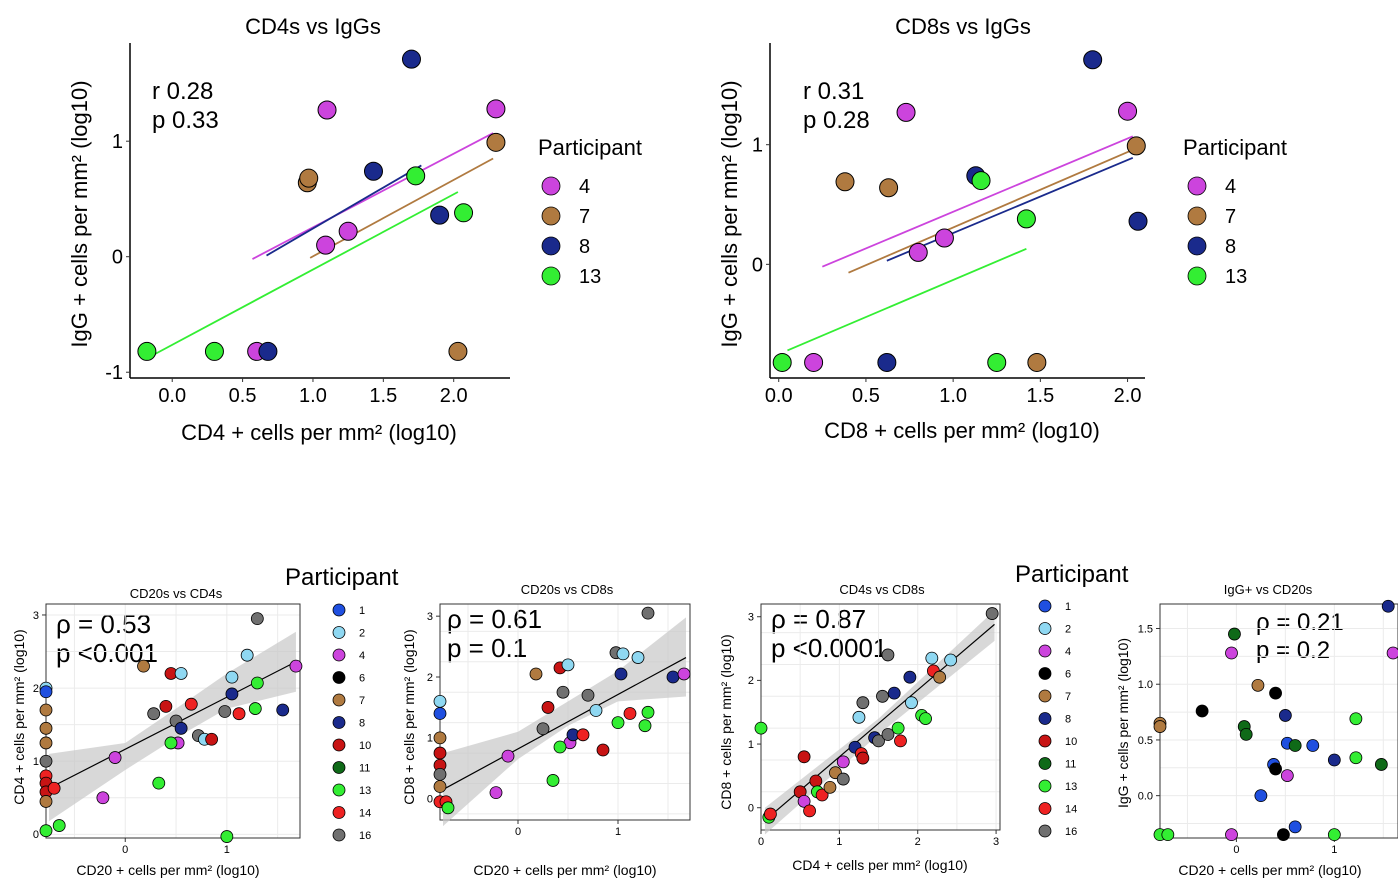 Image resolution: width=1398 pixels, height=882 pixels. I want to click on x-tick-label: 2.0, so click(454, 396).